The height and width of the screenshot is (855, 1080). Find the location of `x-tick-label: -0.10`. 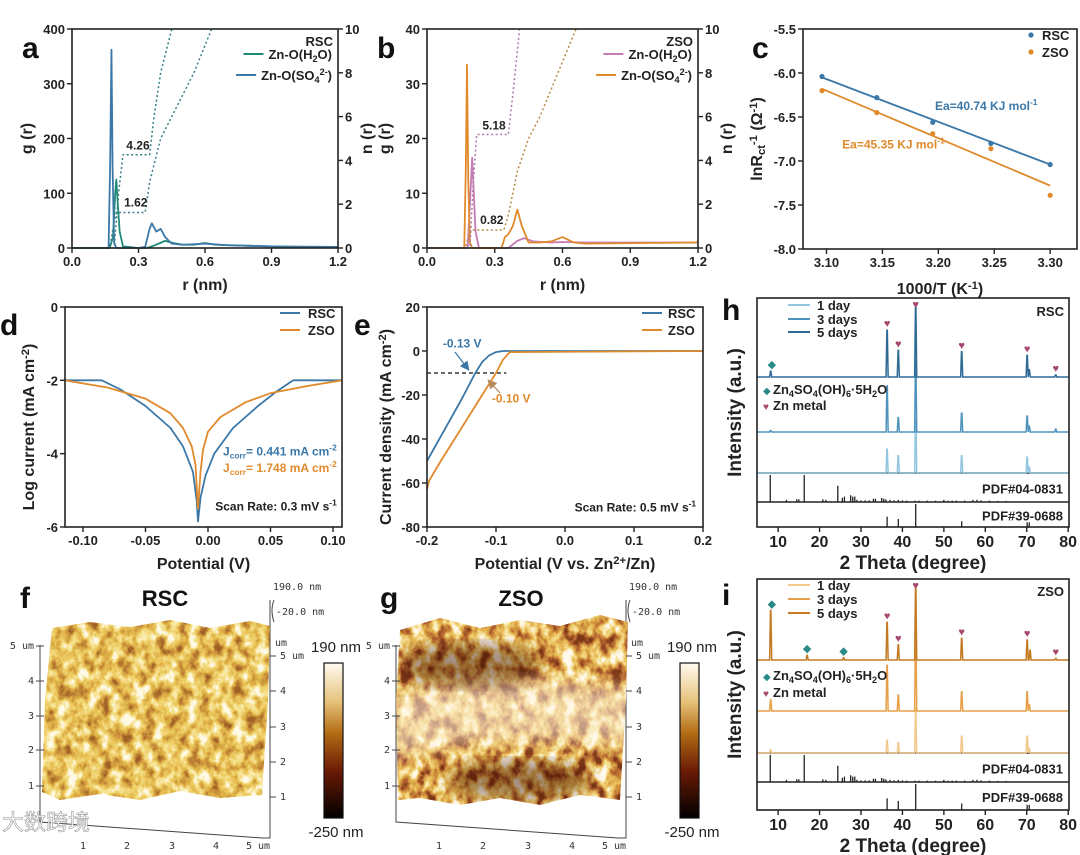

x-tick-label: -0.10 is located at coordinates (83, 540).